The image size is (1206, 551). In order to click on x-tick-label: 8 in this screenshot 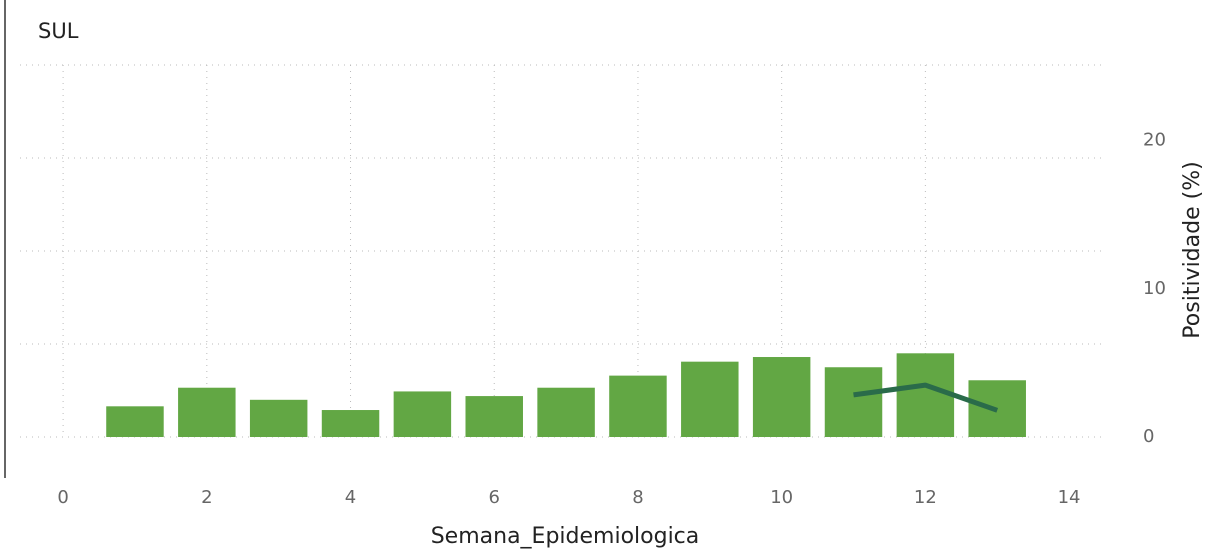, I will do `click(637, 497)`.